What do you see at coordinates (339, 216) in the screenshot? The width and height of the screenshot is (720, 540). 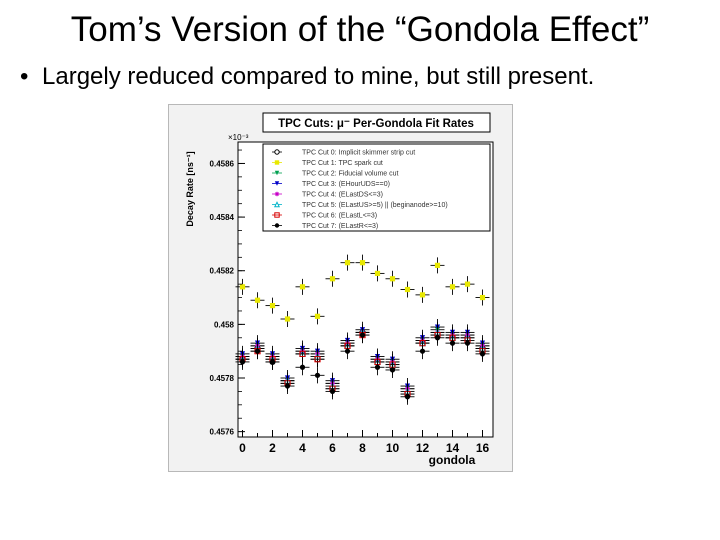 I see `legend-entry: TPC Cut 6: (ELastL<=3)` at bounding box center [339, 216].